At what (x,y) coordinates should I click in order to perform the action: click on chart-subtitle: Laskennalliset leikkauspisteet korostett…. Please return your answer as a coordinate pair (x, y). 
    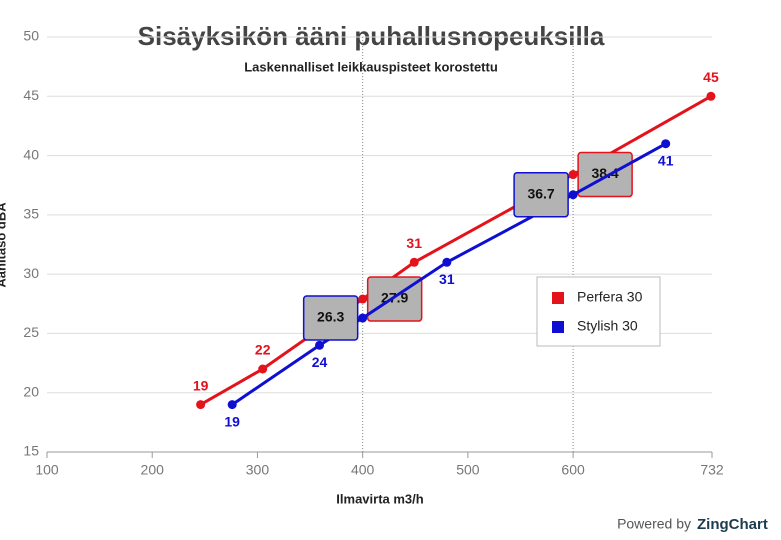
    Looking at the image, I should click on (371, 66).